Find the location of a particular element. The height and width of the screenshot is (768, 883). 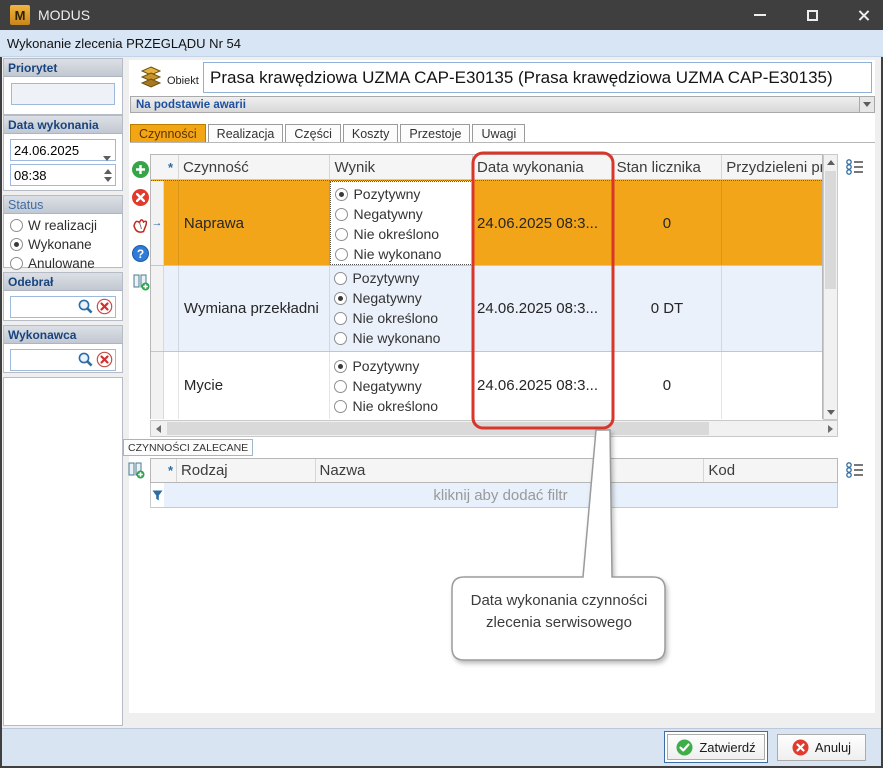

delete-row-button is located at coordinates (140, 197).